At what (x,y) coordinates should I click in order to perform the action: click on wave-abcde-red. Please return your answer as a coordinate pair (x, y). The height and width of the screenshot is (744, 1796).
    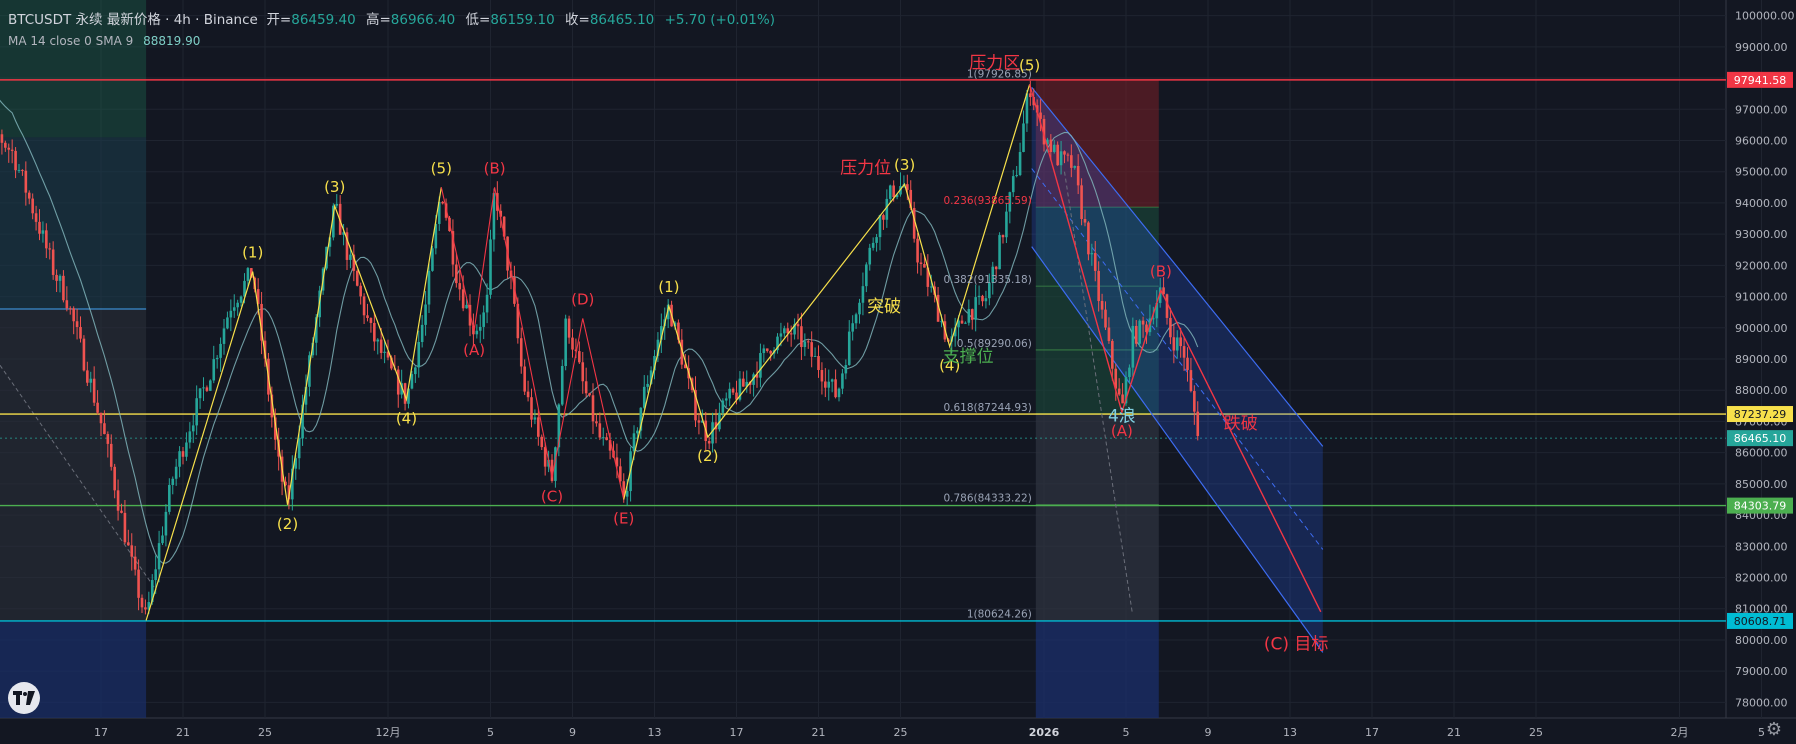
    Looking at the image, I should click on (532, 343).